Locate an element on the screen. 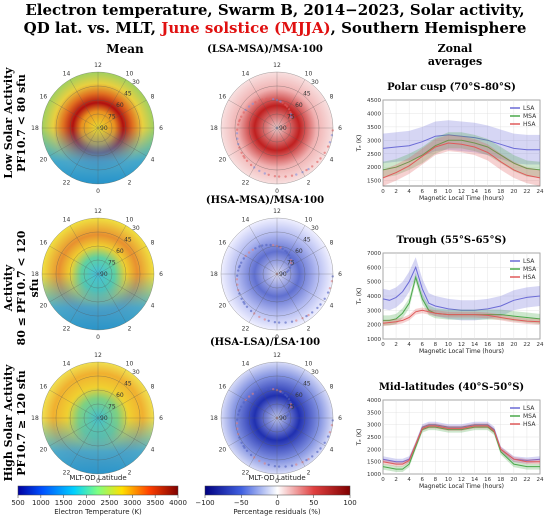 The width and height of the screenshot is (550, 520). x-tick-label: 12 is located at coordinates (461, 345).